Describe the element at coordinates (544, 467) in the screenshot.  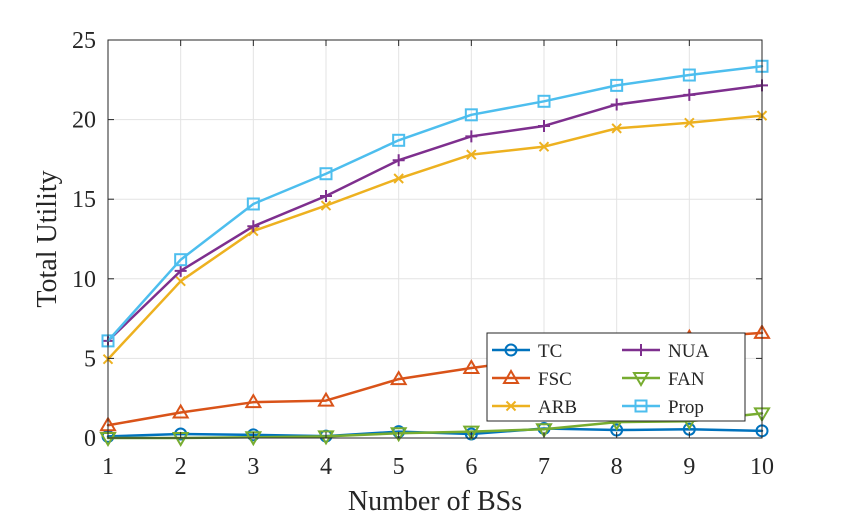
I see `x-tick-label: 7` at that location.